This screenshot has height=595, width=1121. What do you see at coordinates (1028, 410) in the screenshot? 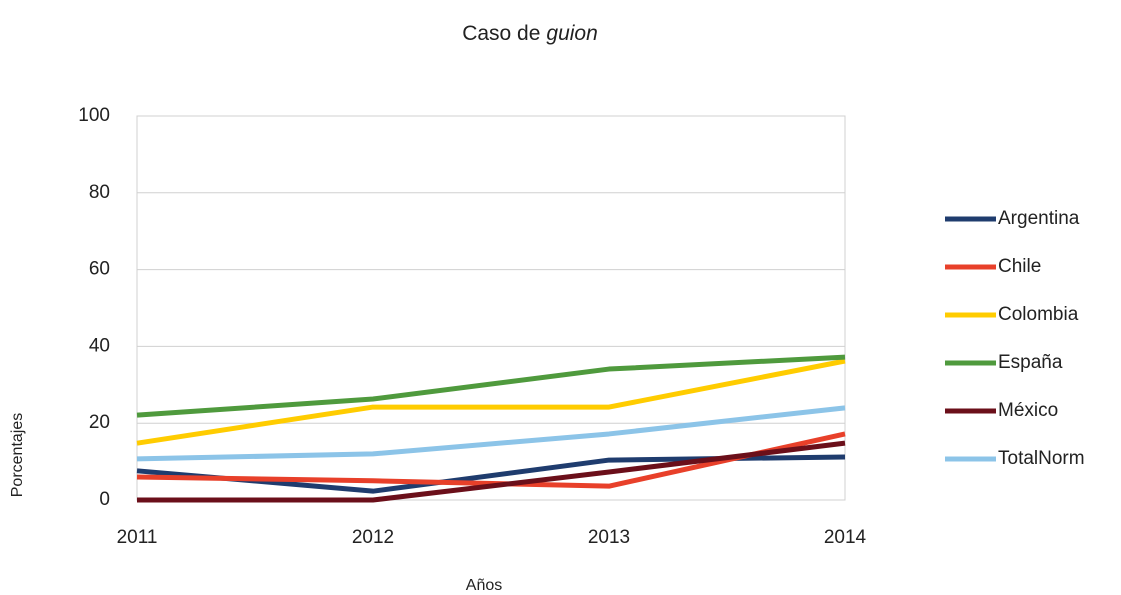
I see `legend-label: México` at bounding box center [1028, 410].